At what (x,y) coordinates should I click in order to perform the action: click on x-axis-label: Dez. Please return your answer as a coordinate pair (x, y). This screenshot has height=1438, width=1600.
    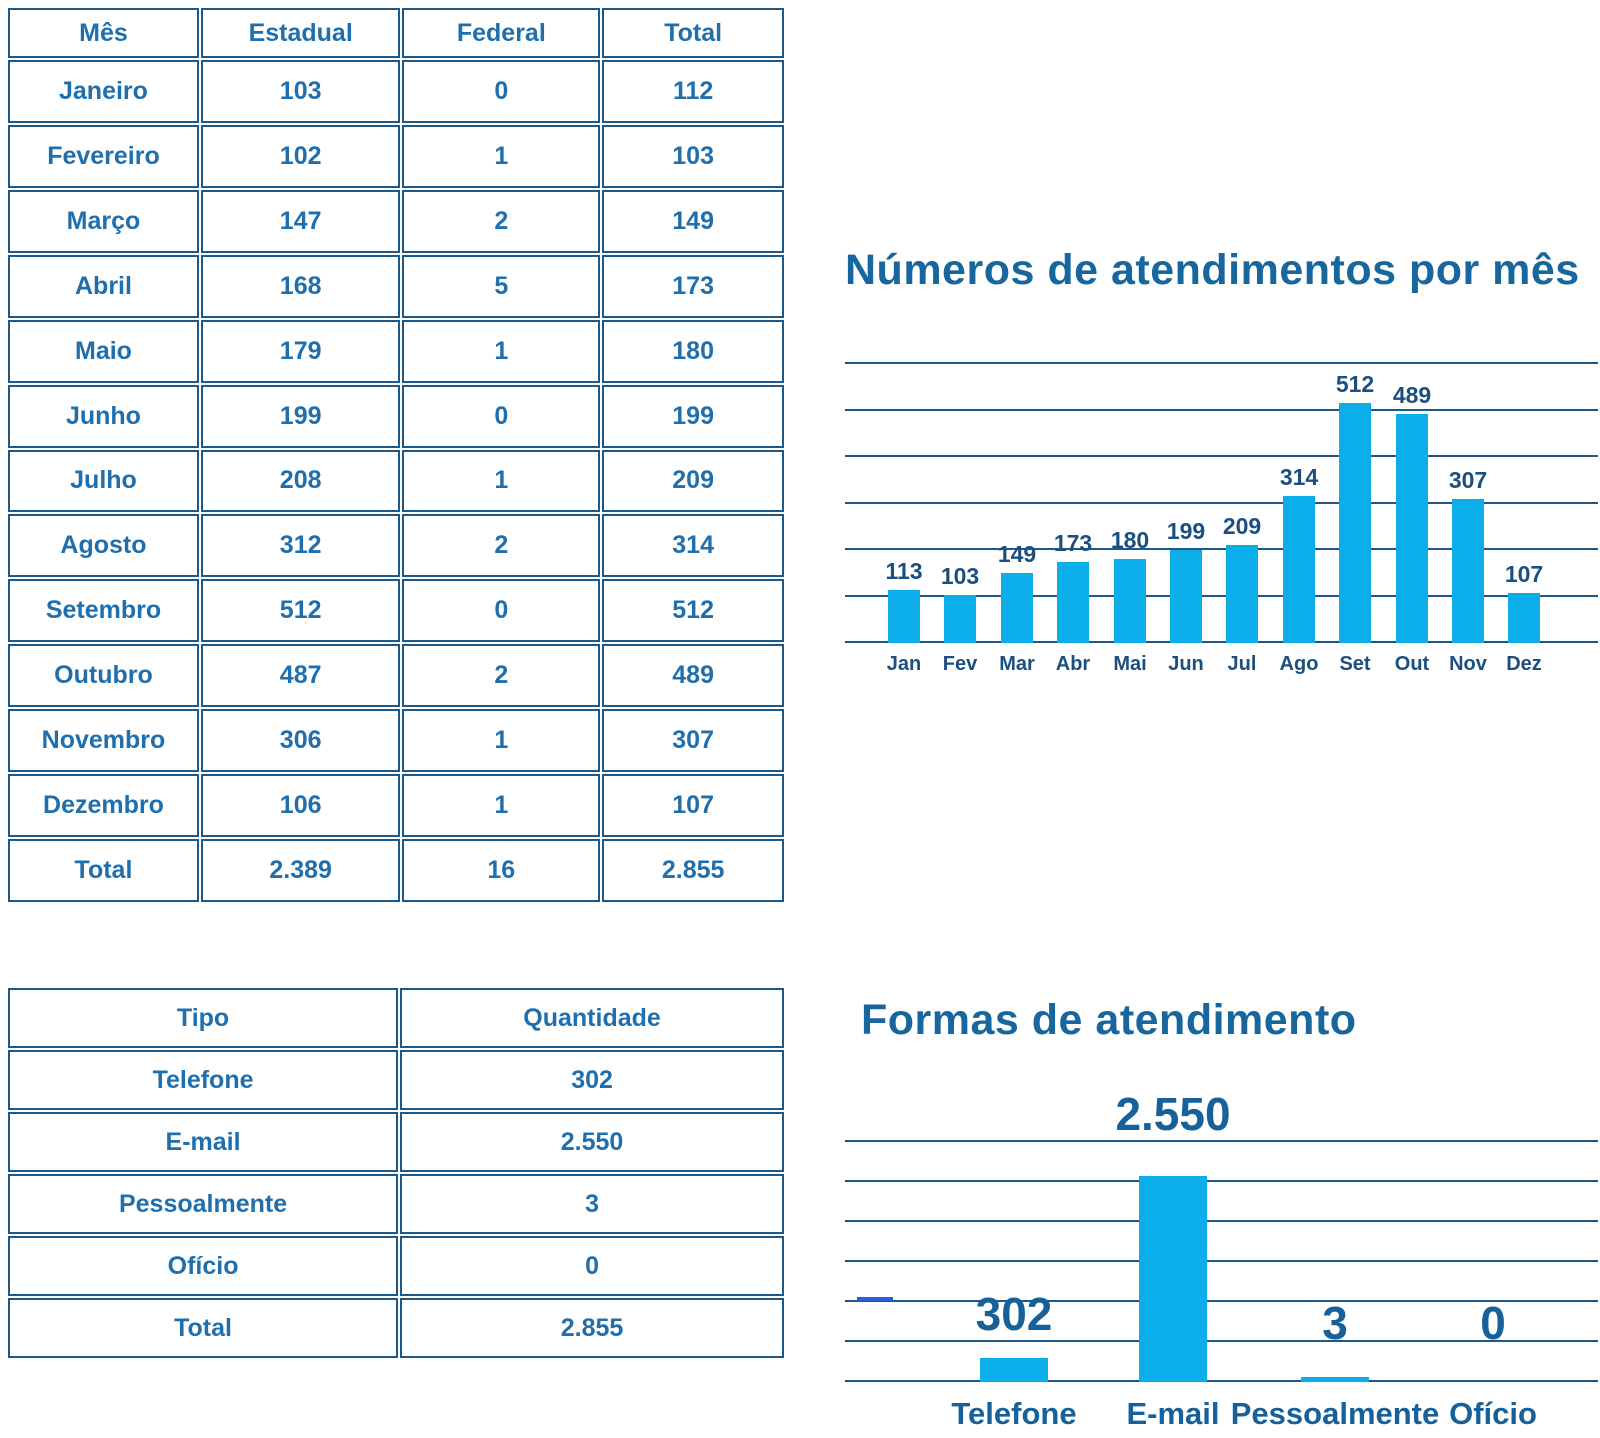
    Looking at the image, I should click on (1524, 664).